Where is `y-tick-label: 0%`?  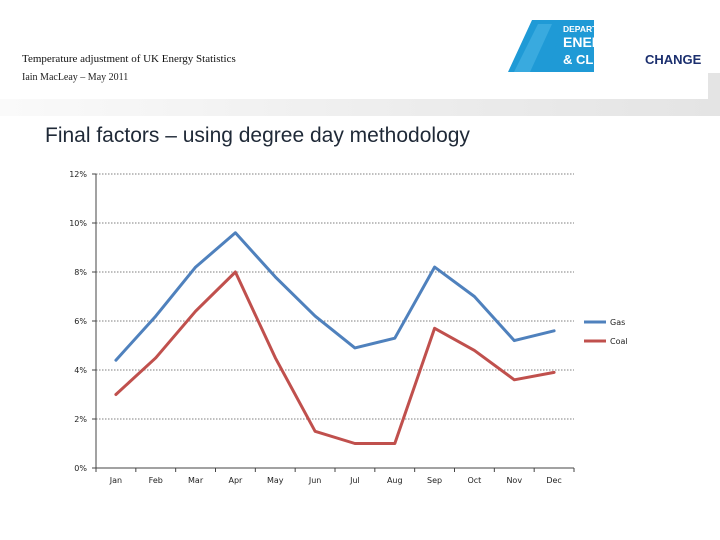 y-tick-label: 0% is located at coordinates (80, 468).